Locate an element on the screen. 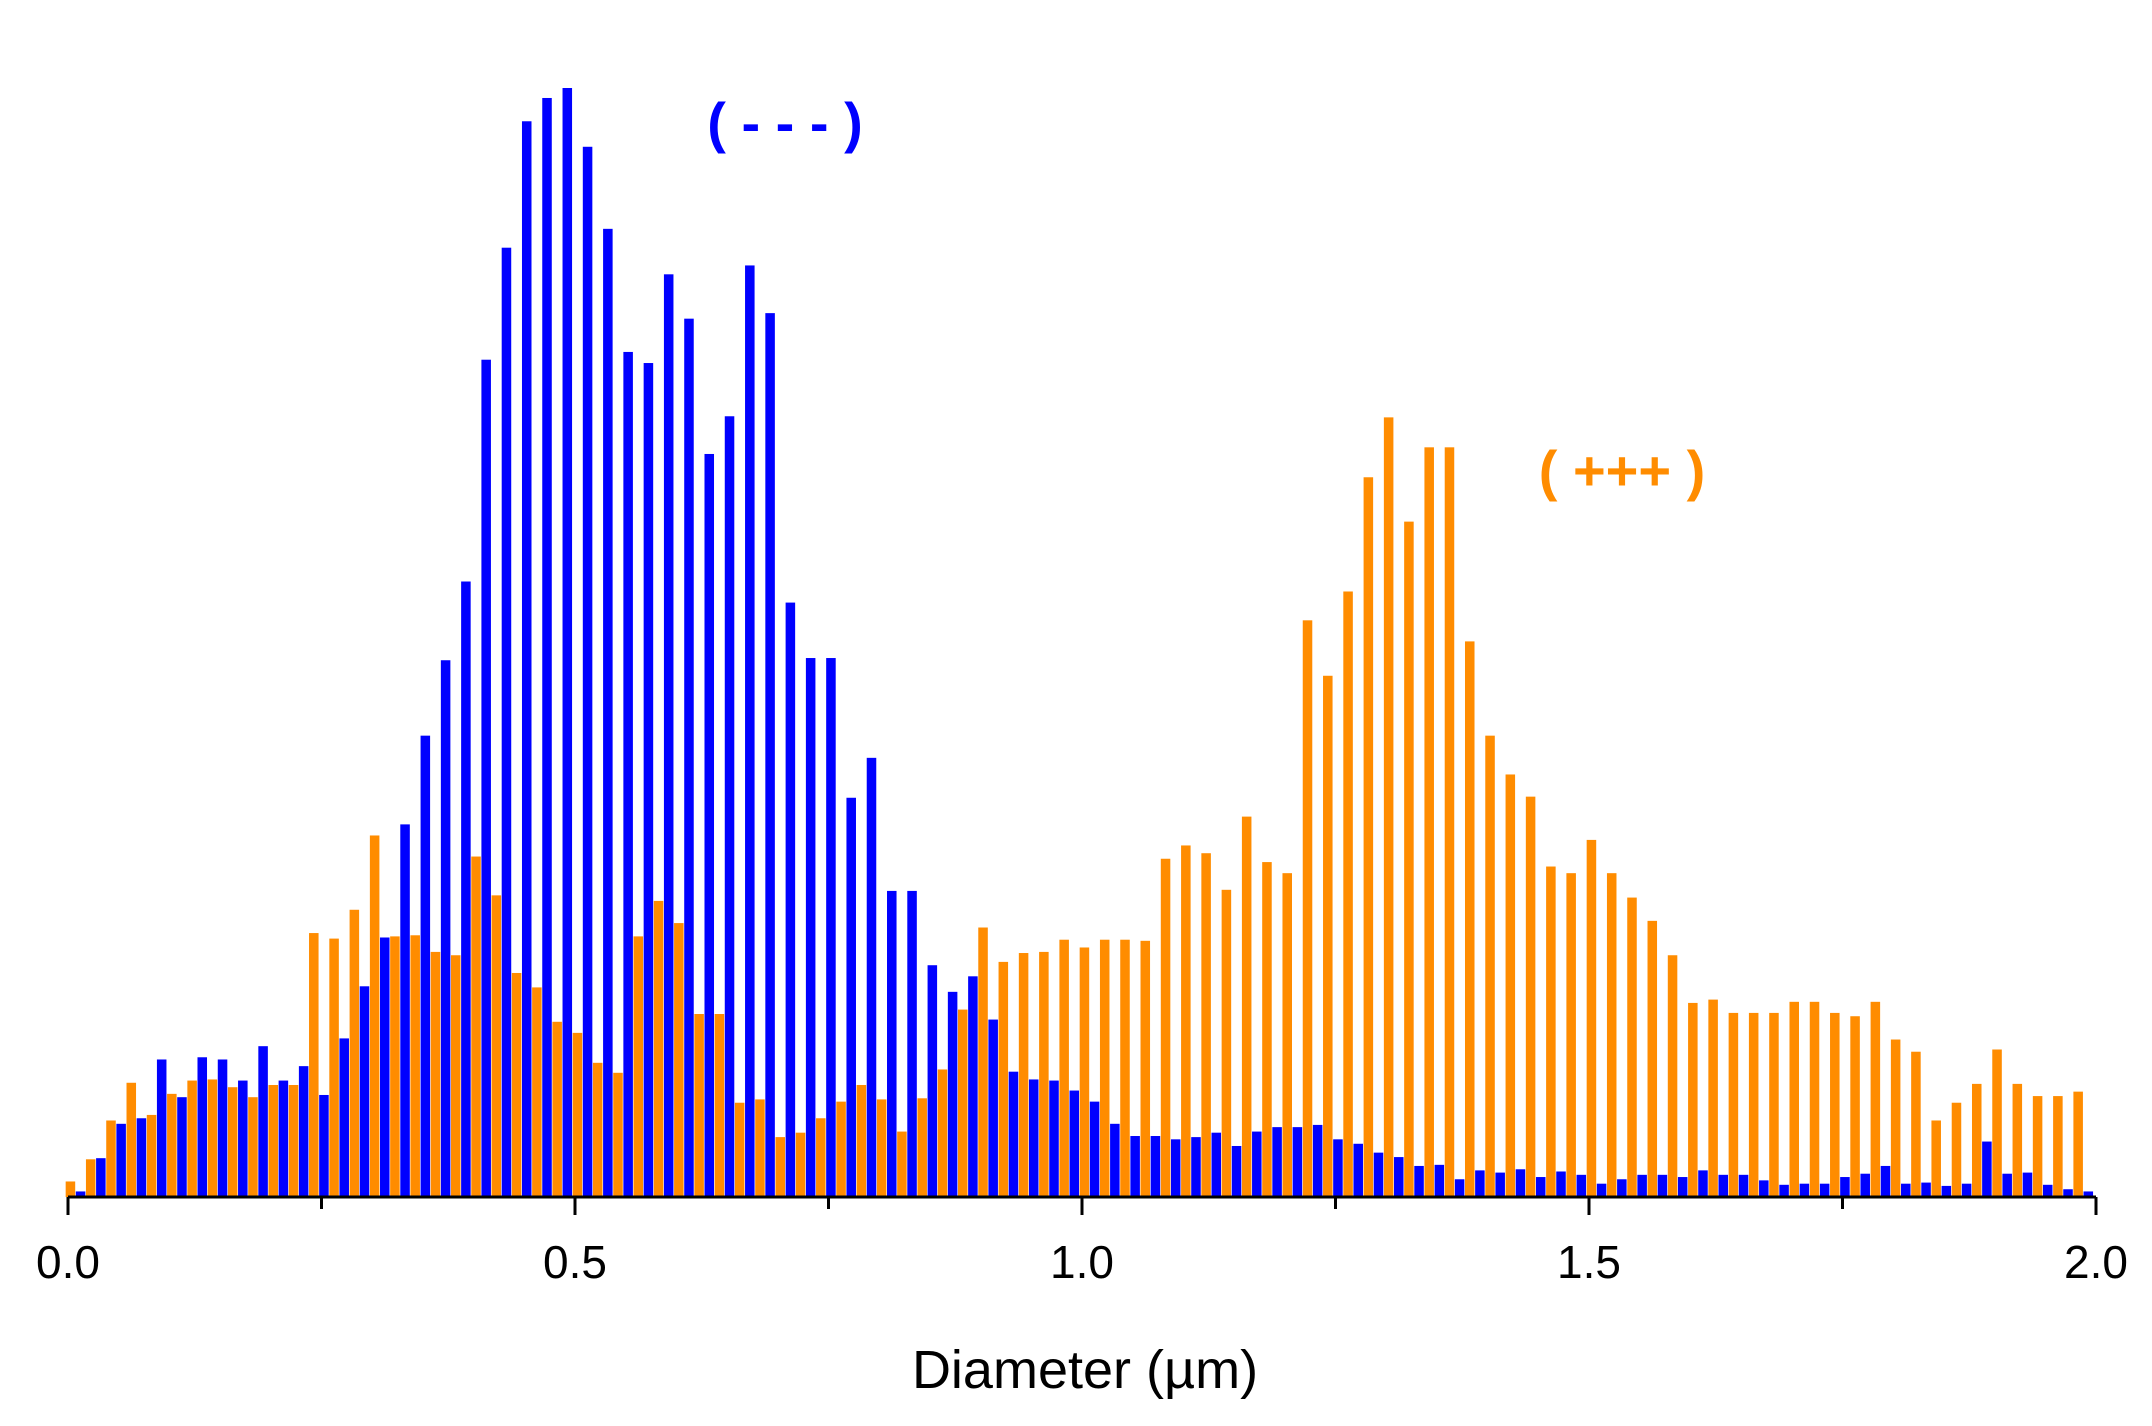  x-axis-ticks is located at coordinates (1082, 1206).